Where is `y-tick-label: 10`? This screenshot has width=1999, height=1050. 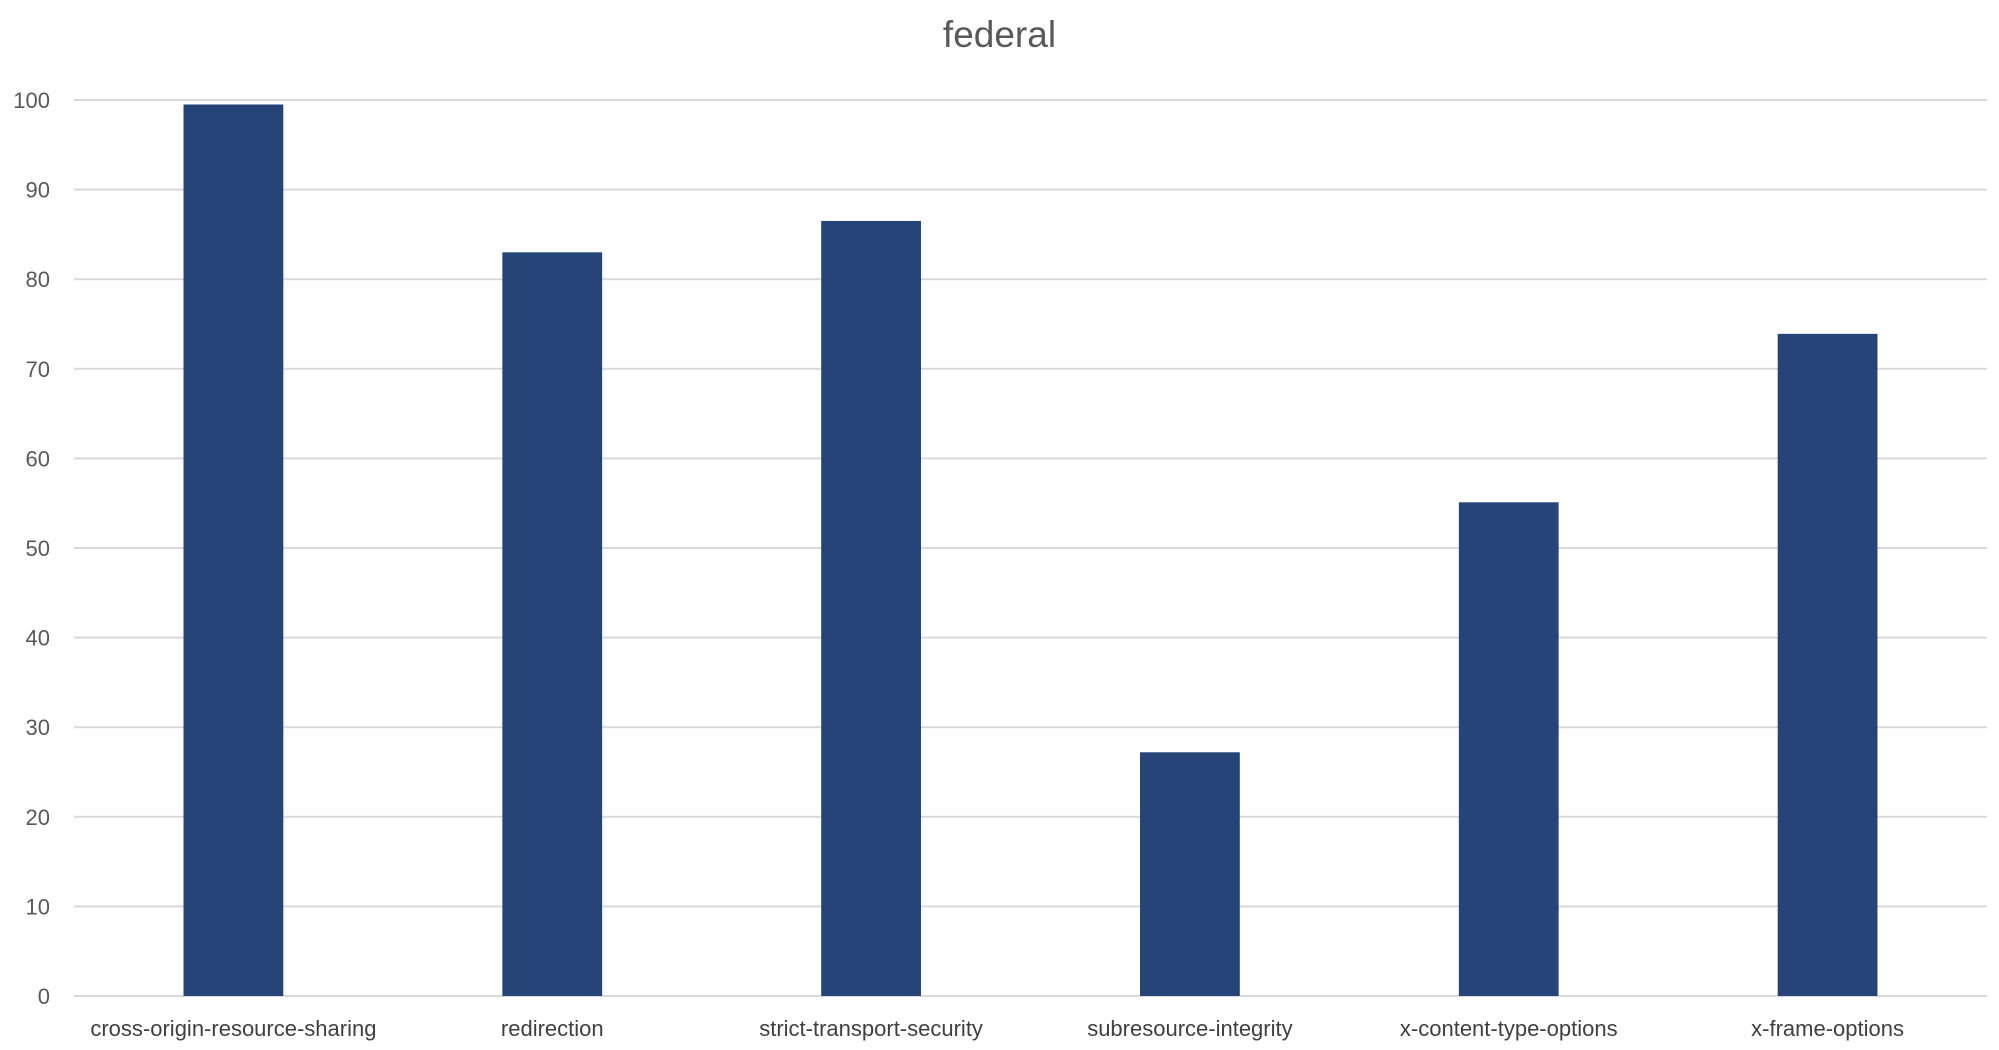 y-tick-label: 10 is located at coordinates (38, 906).